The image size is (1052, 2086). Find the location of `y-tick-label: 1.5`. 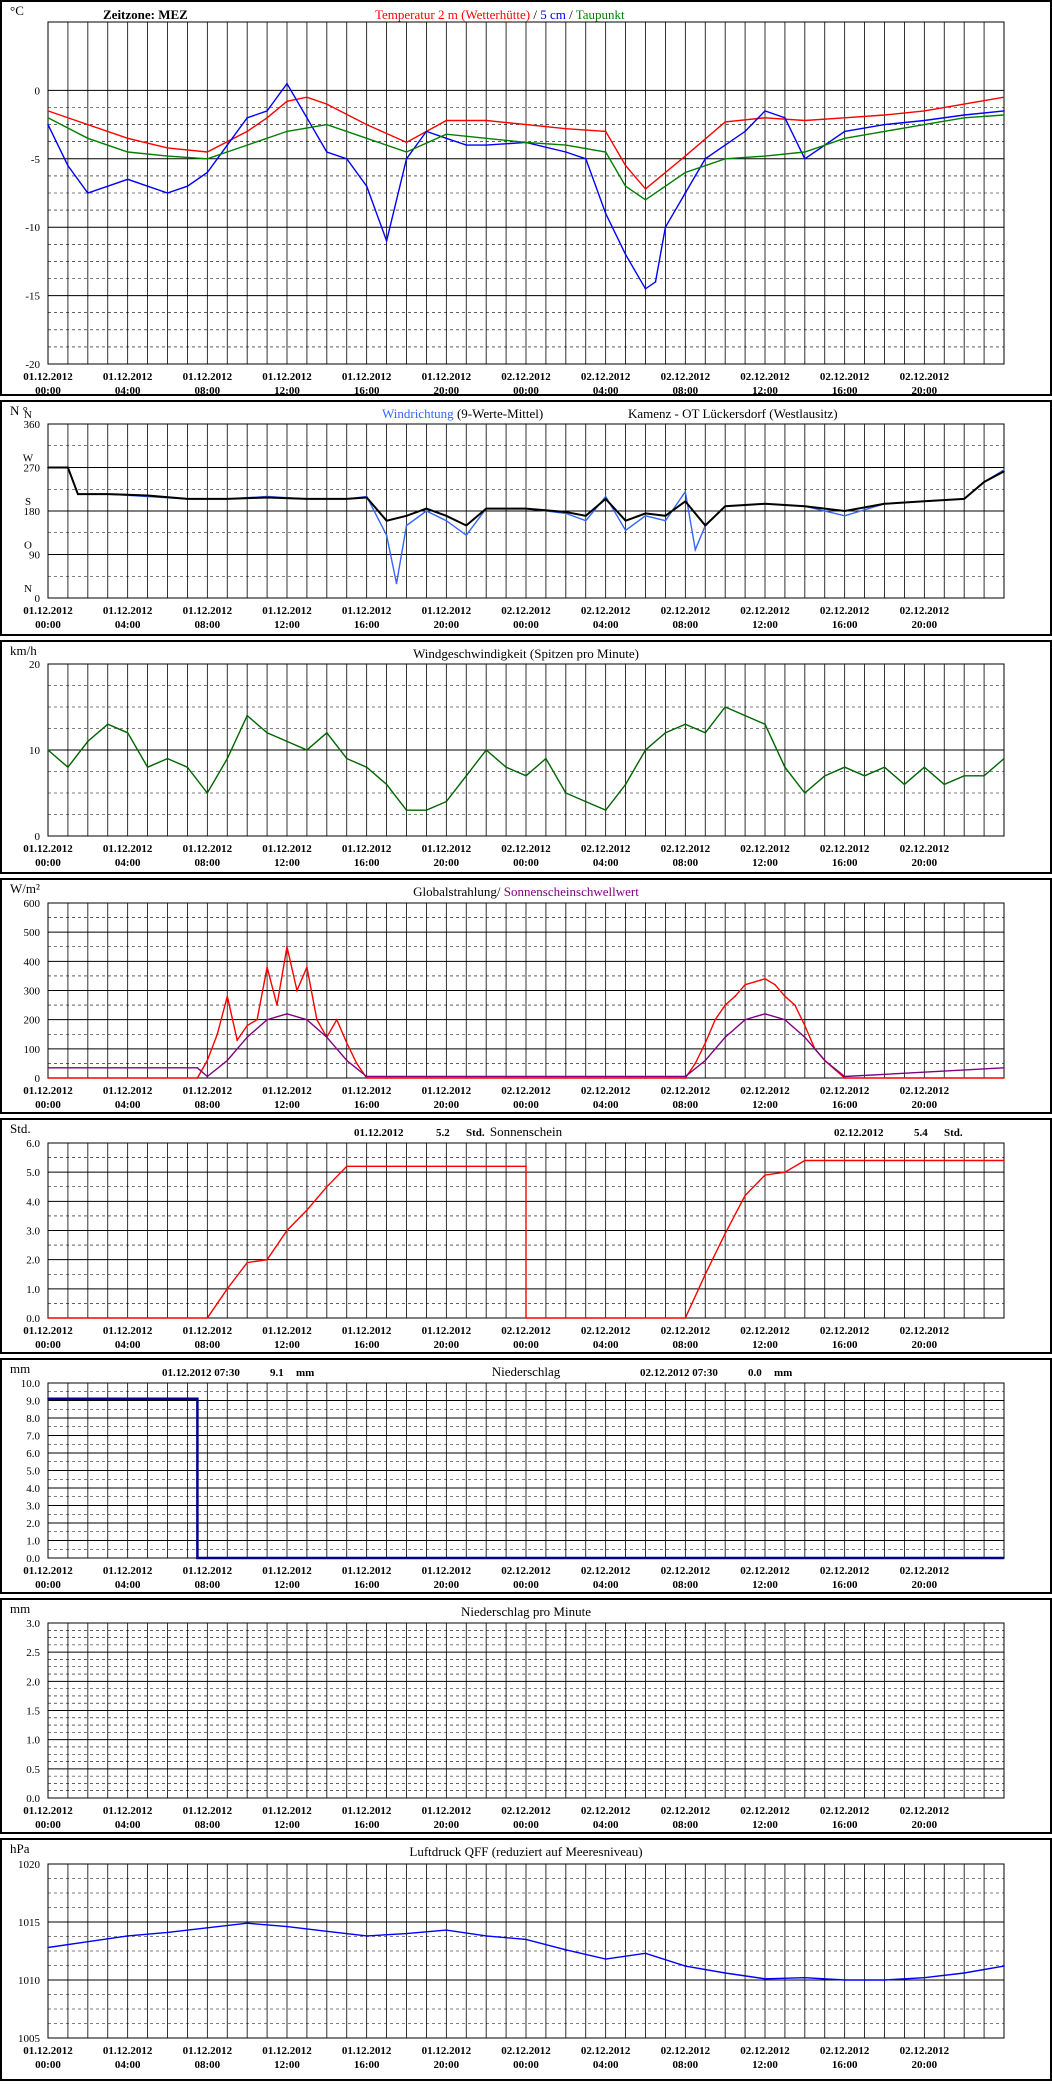

y-tick-label: 1.5 is located at coordinates (33, 1712).